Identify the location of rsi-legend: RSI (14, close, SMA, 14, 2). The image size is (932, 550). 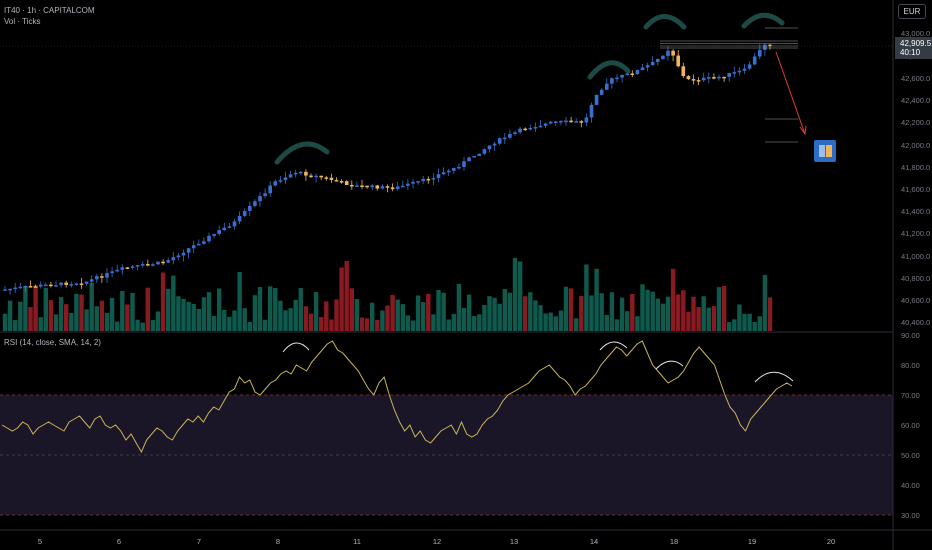
(52, 342).